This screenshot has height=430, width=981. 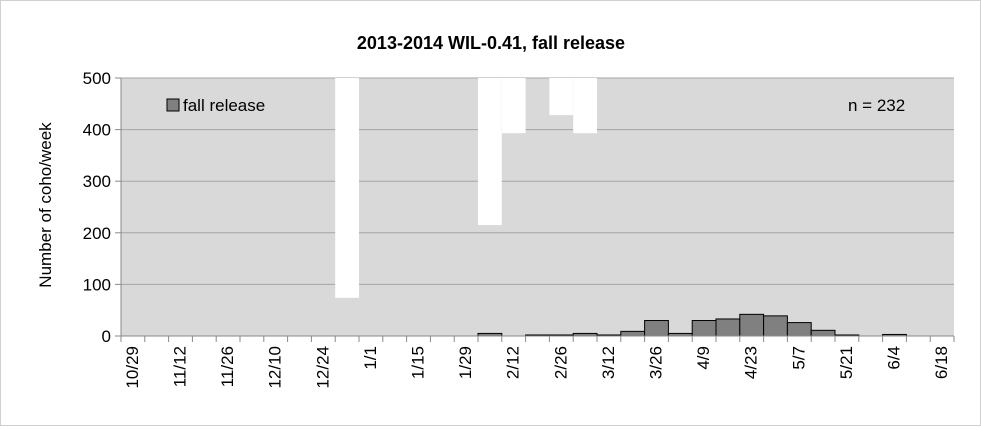 I want to click on y-axis-label: Number of coho/week, so click(x=45, y=205).